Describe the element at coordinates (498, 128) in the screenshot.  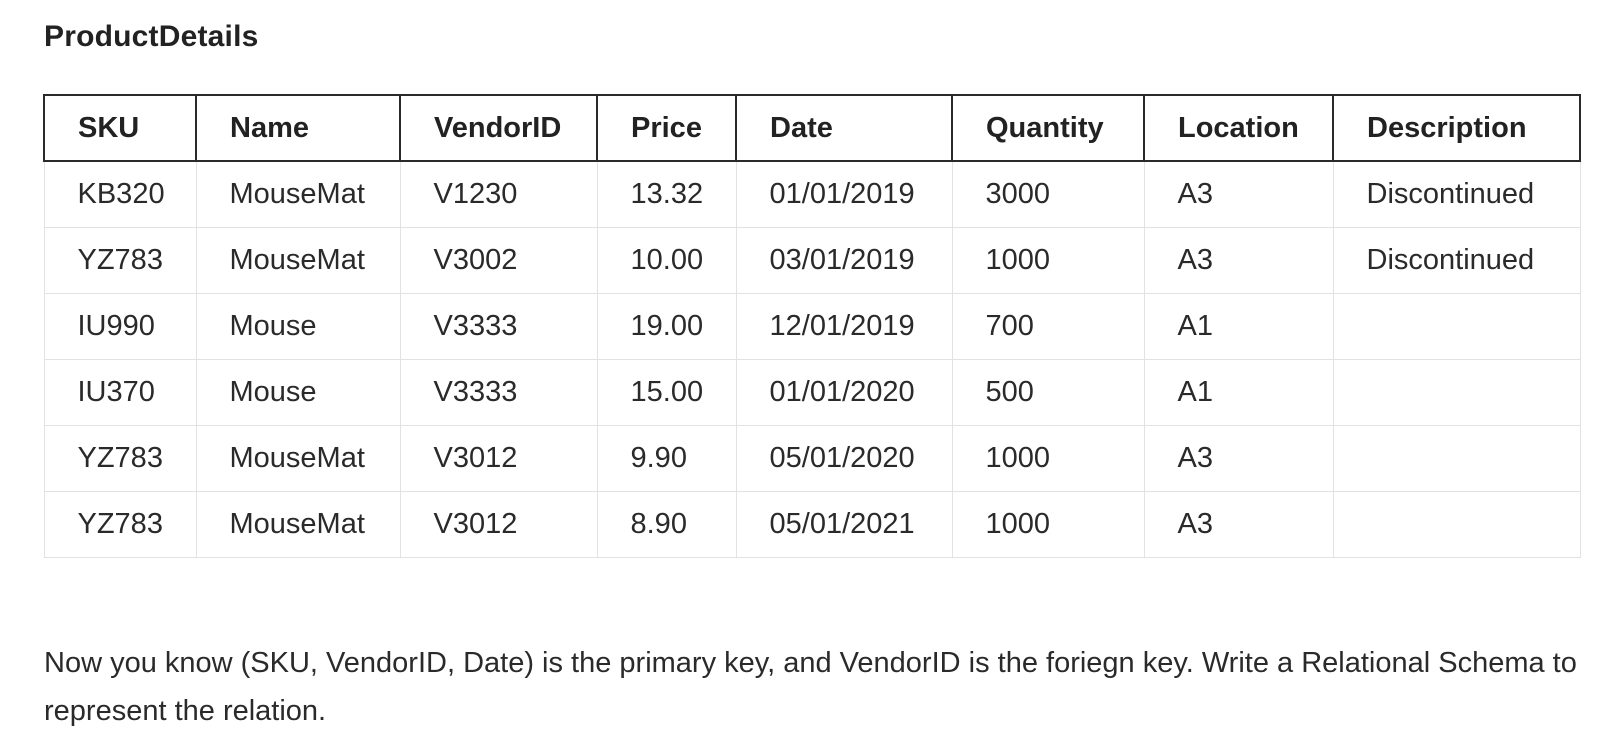
I see `header-vendorid: VendorID` at that location.